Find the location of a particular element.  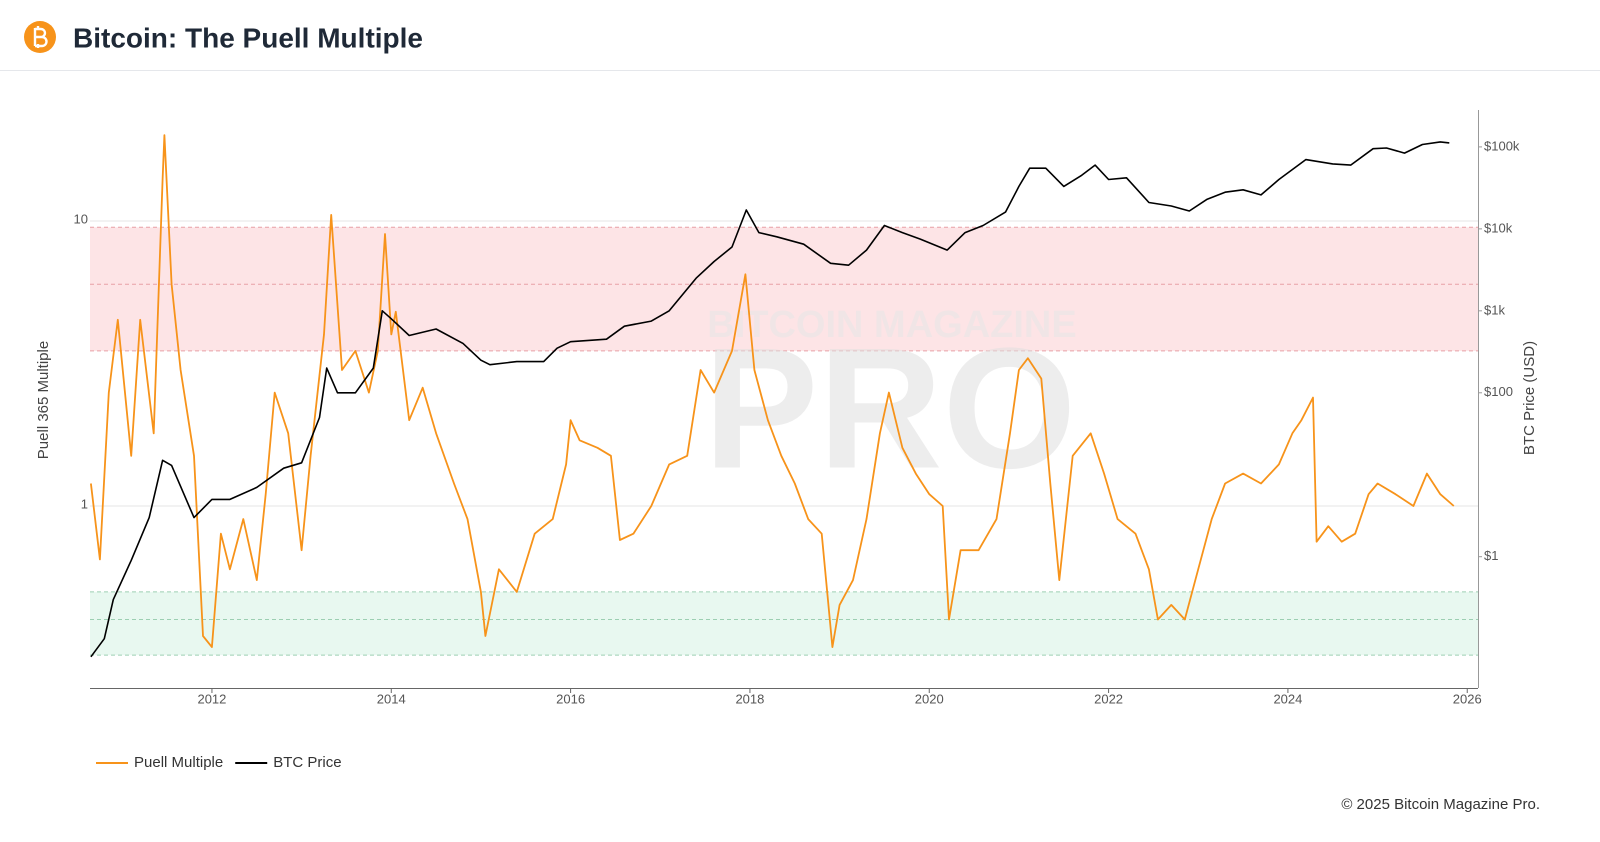

x-tick-label: 2024 is located at coordinates (1287, 698).